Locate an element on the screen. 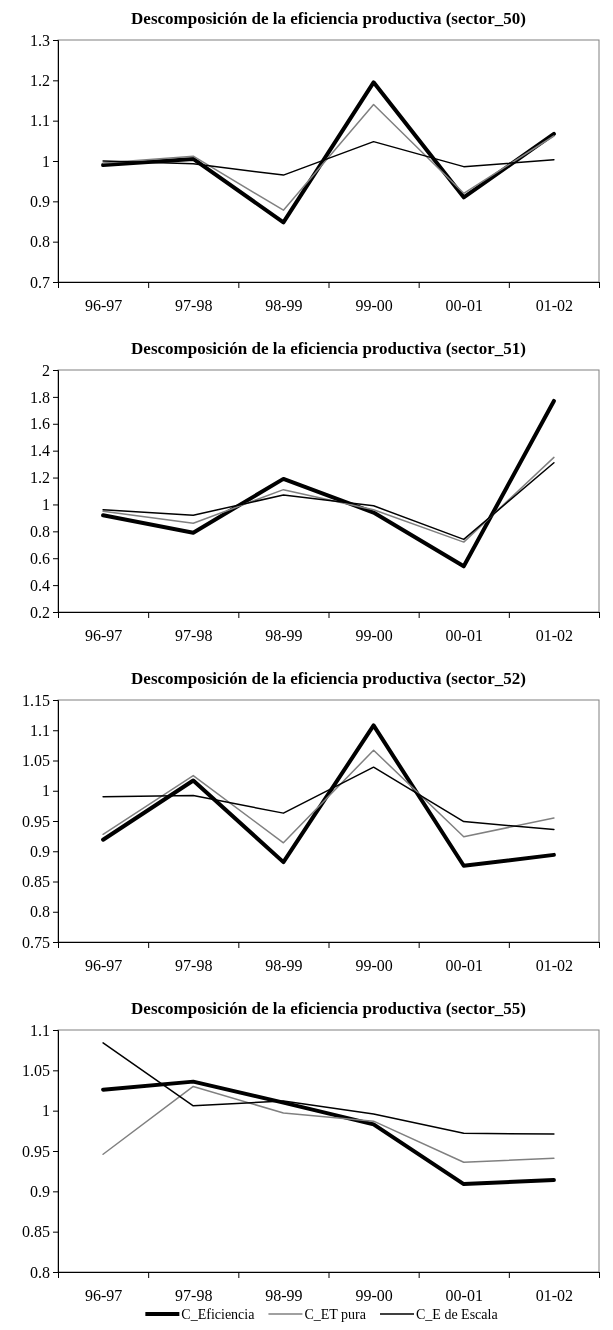 The width and height of the screenshot is (613, 1330). chart-title: Descomposición de la eficiencia productiva (sector_51) is located at coordinates (328, 348).